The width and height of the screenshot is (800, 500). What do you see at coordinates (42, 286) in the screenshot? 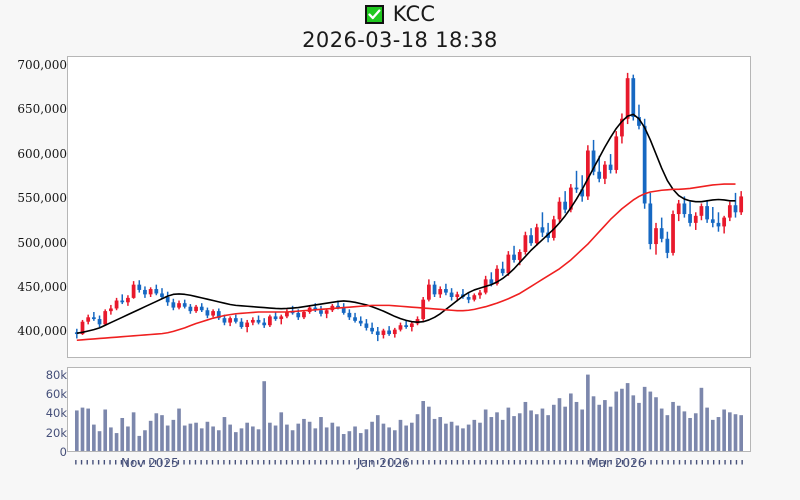
I see `price-y-tick-label: 450,000` at bounding box center [42, 286].